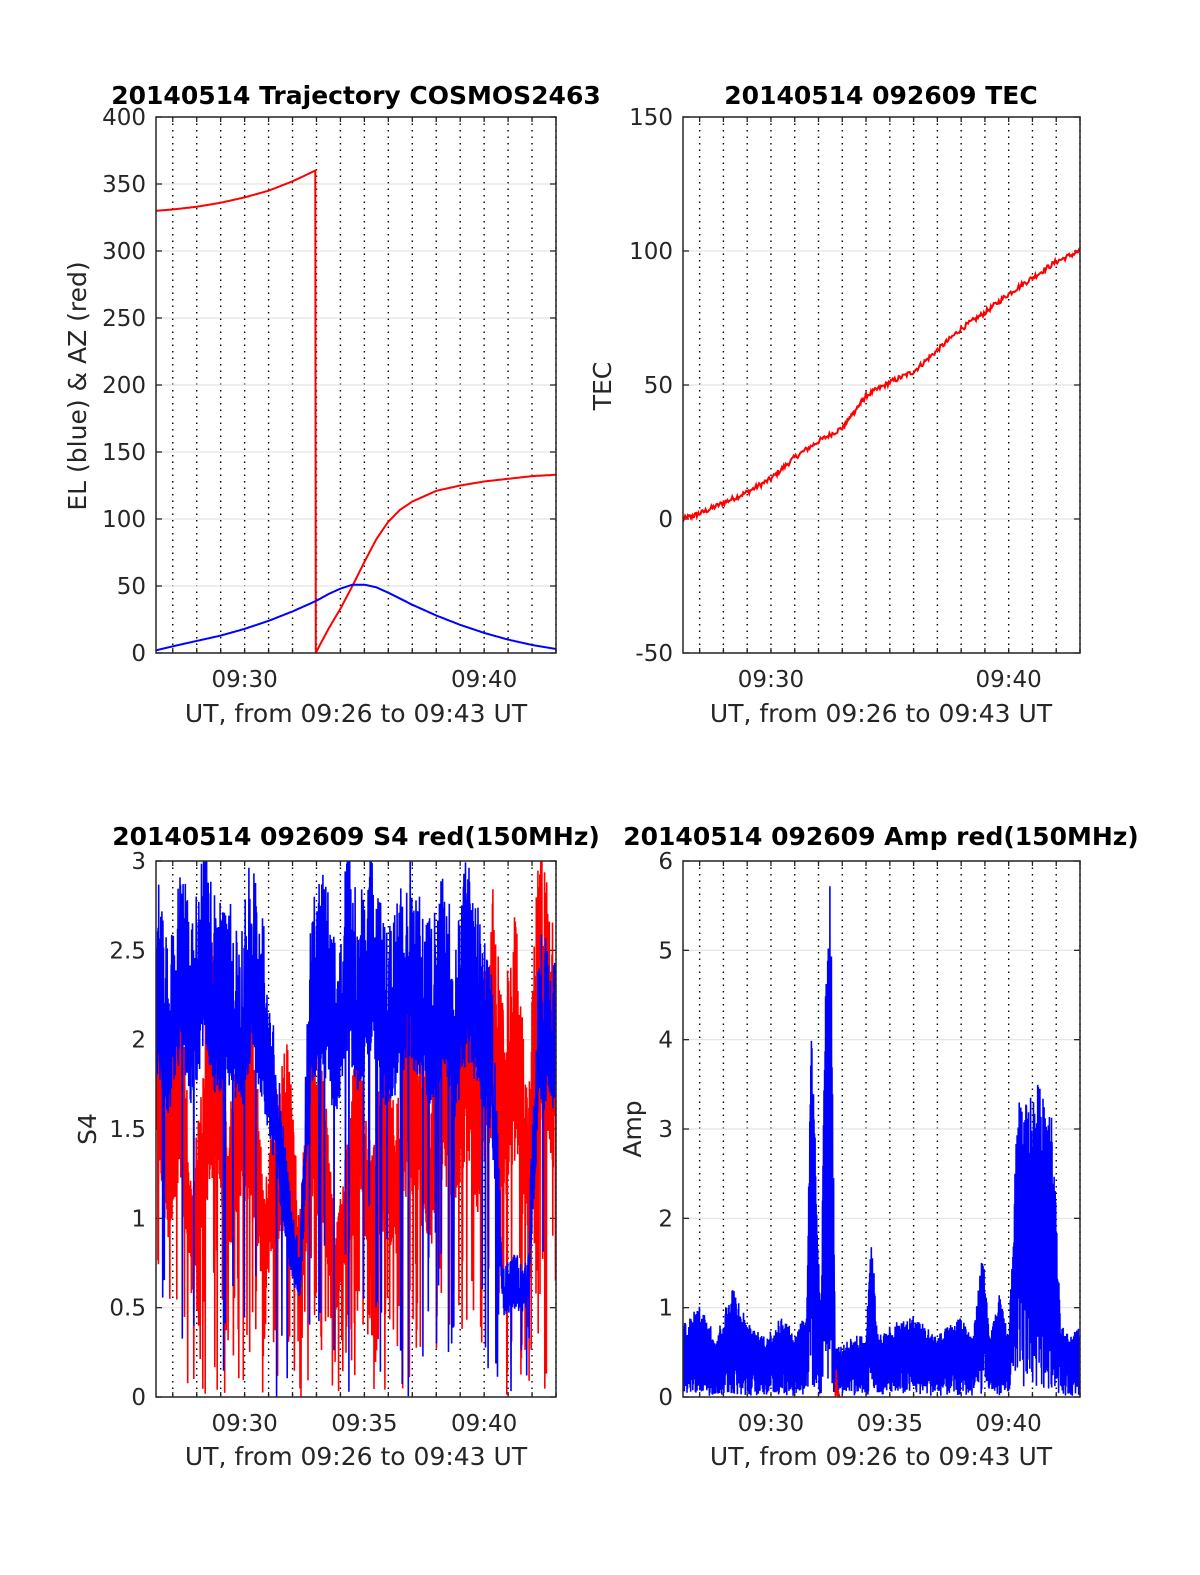 The height and width of the screenshot is (1575, 1200). I want to click on s4-ytick-label: 3, so click(138, 862).